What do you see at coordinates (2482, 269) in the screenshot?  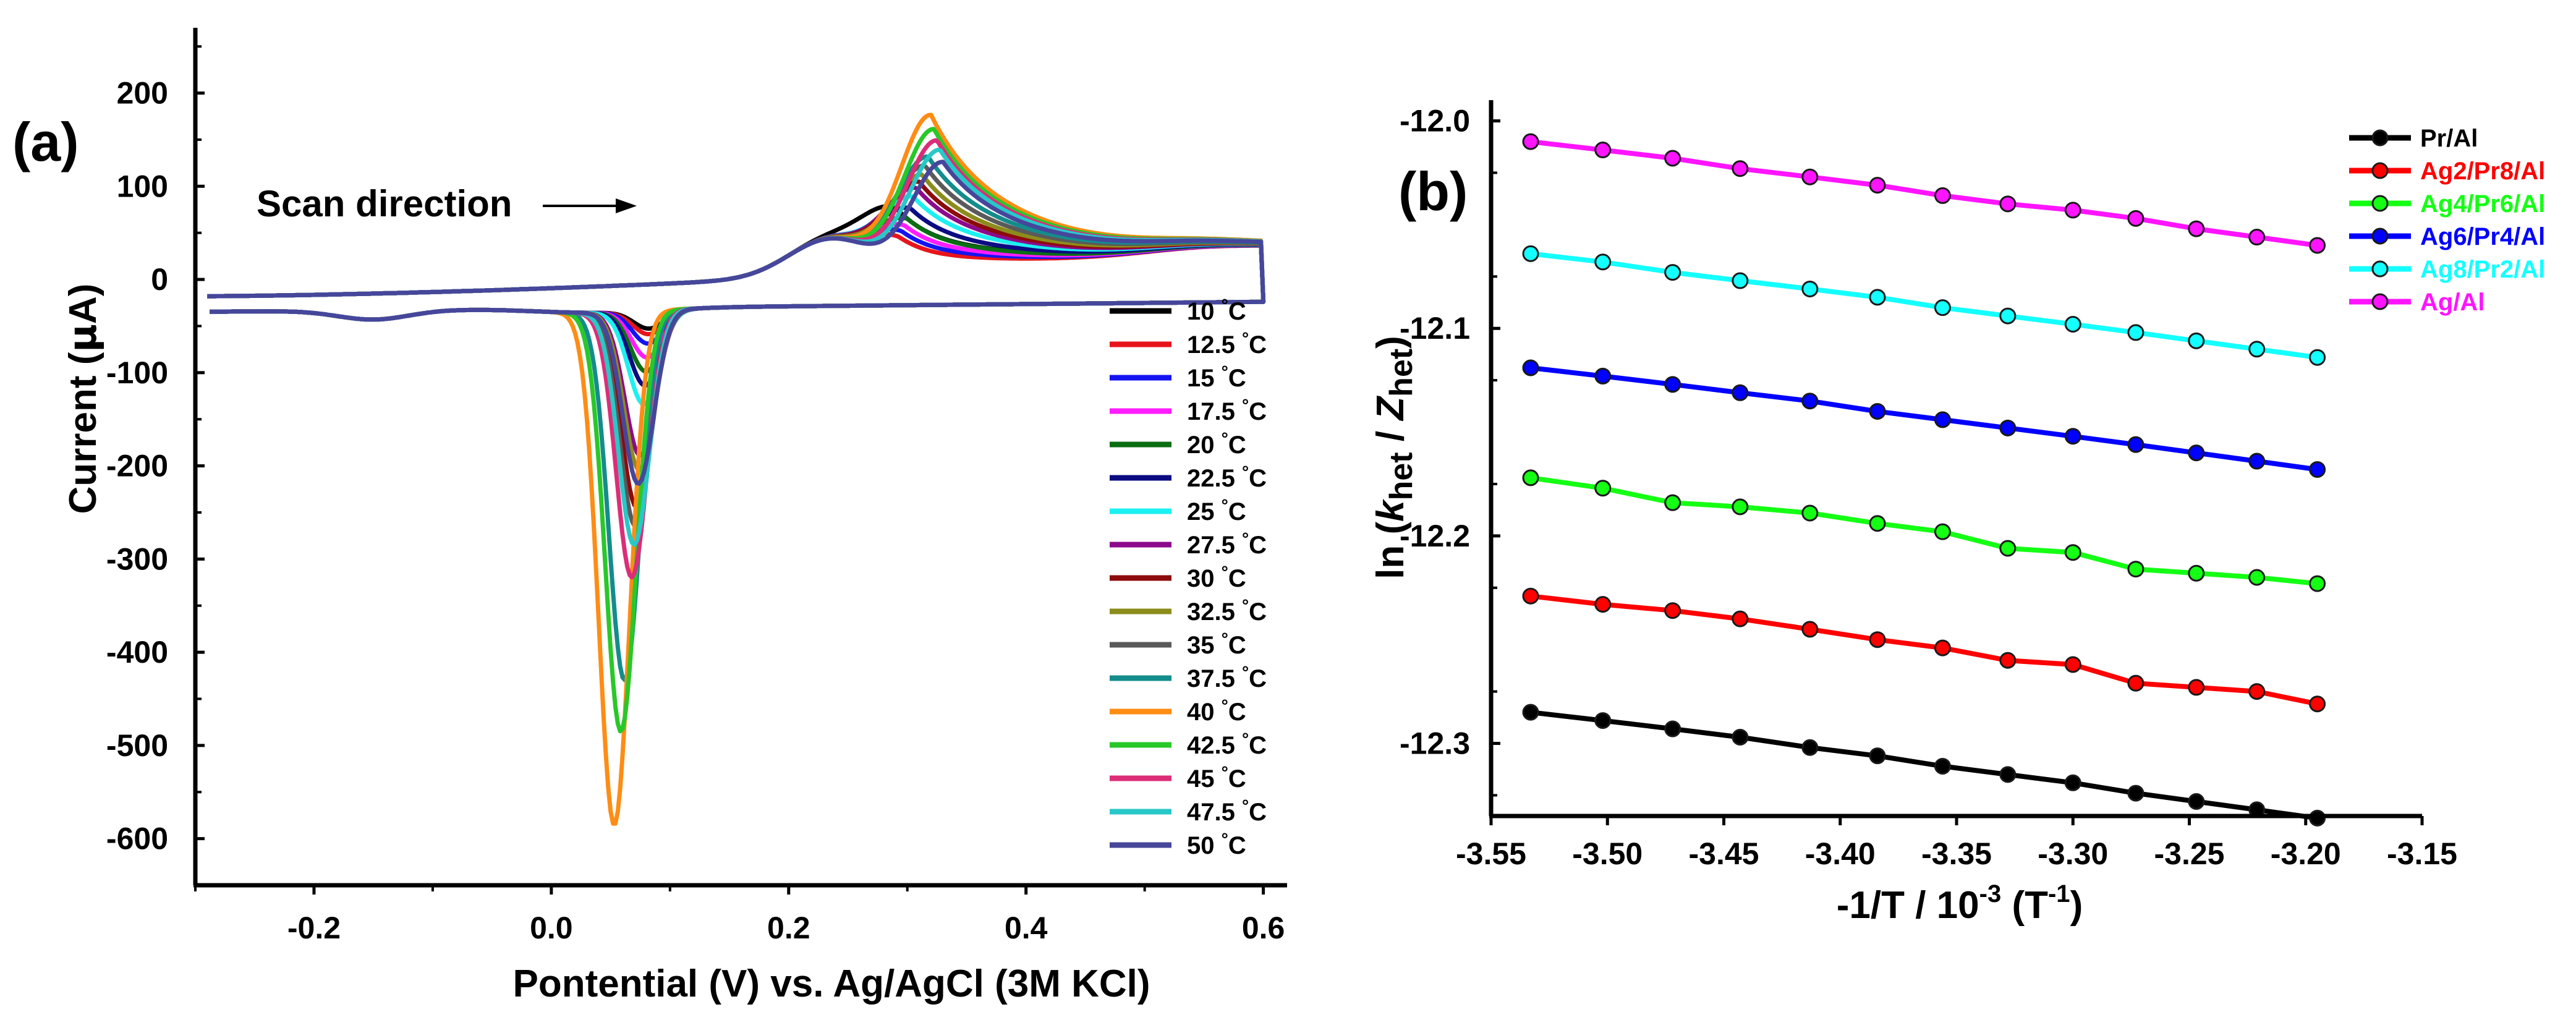 I see `legend-entry: Ag8/Pr2/Al` at bounding box center [2482, 269].